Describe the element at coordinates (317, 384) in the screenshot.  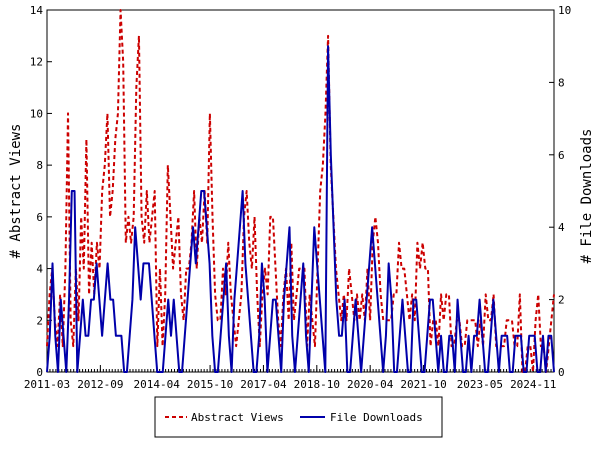
I see `x-tick-label: 2018-10` at that location.